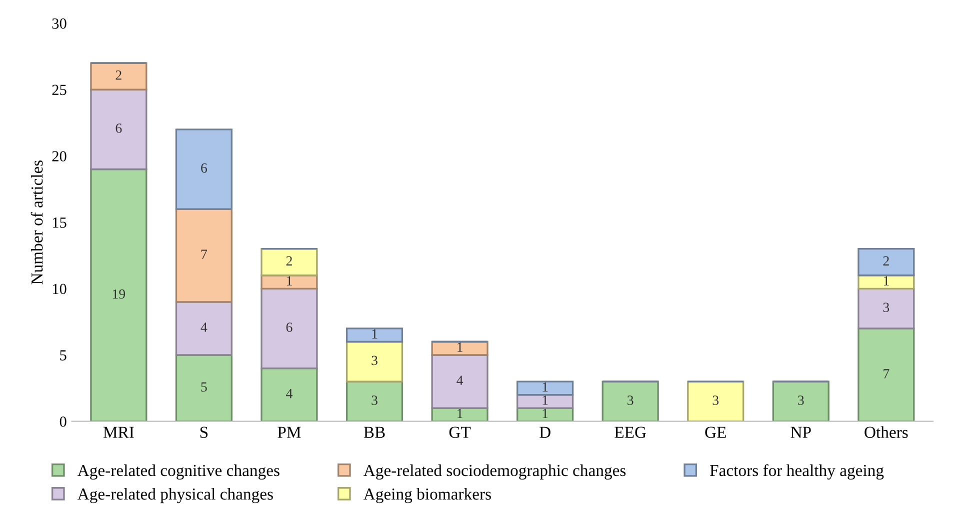 Image resolution: width=957 pixels, height=517 pixels. I want to click on x-tick-label: GE, so click(715, 432).